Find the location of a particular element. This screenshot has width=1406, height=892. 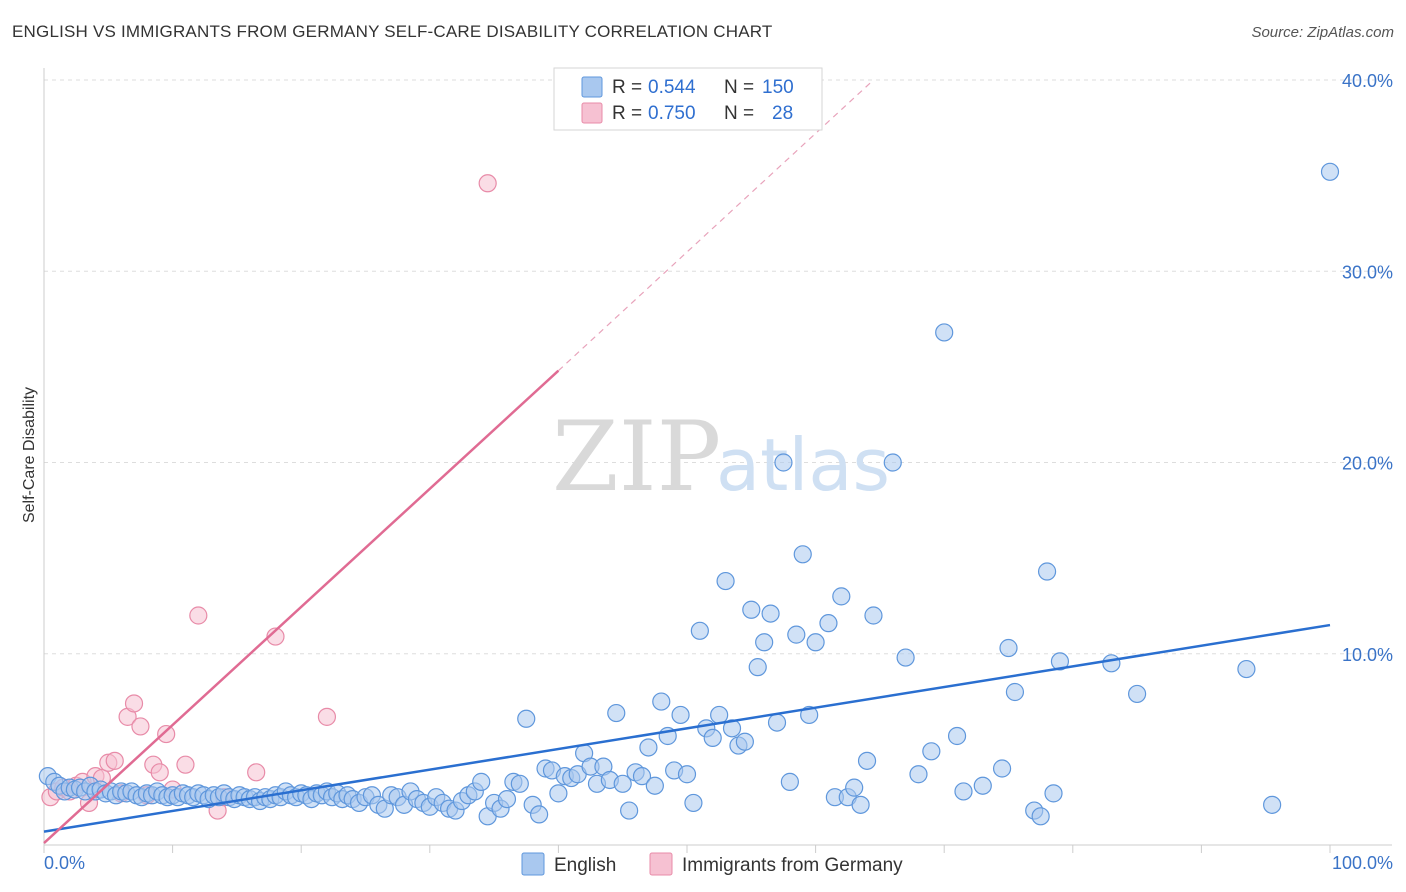

bottom-legend: English Immigrants from Germany is located at coordinates (712, 864).